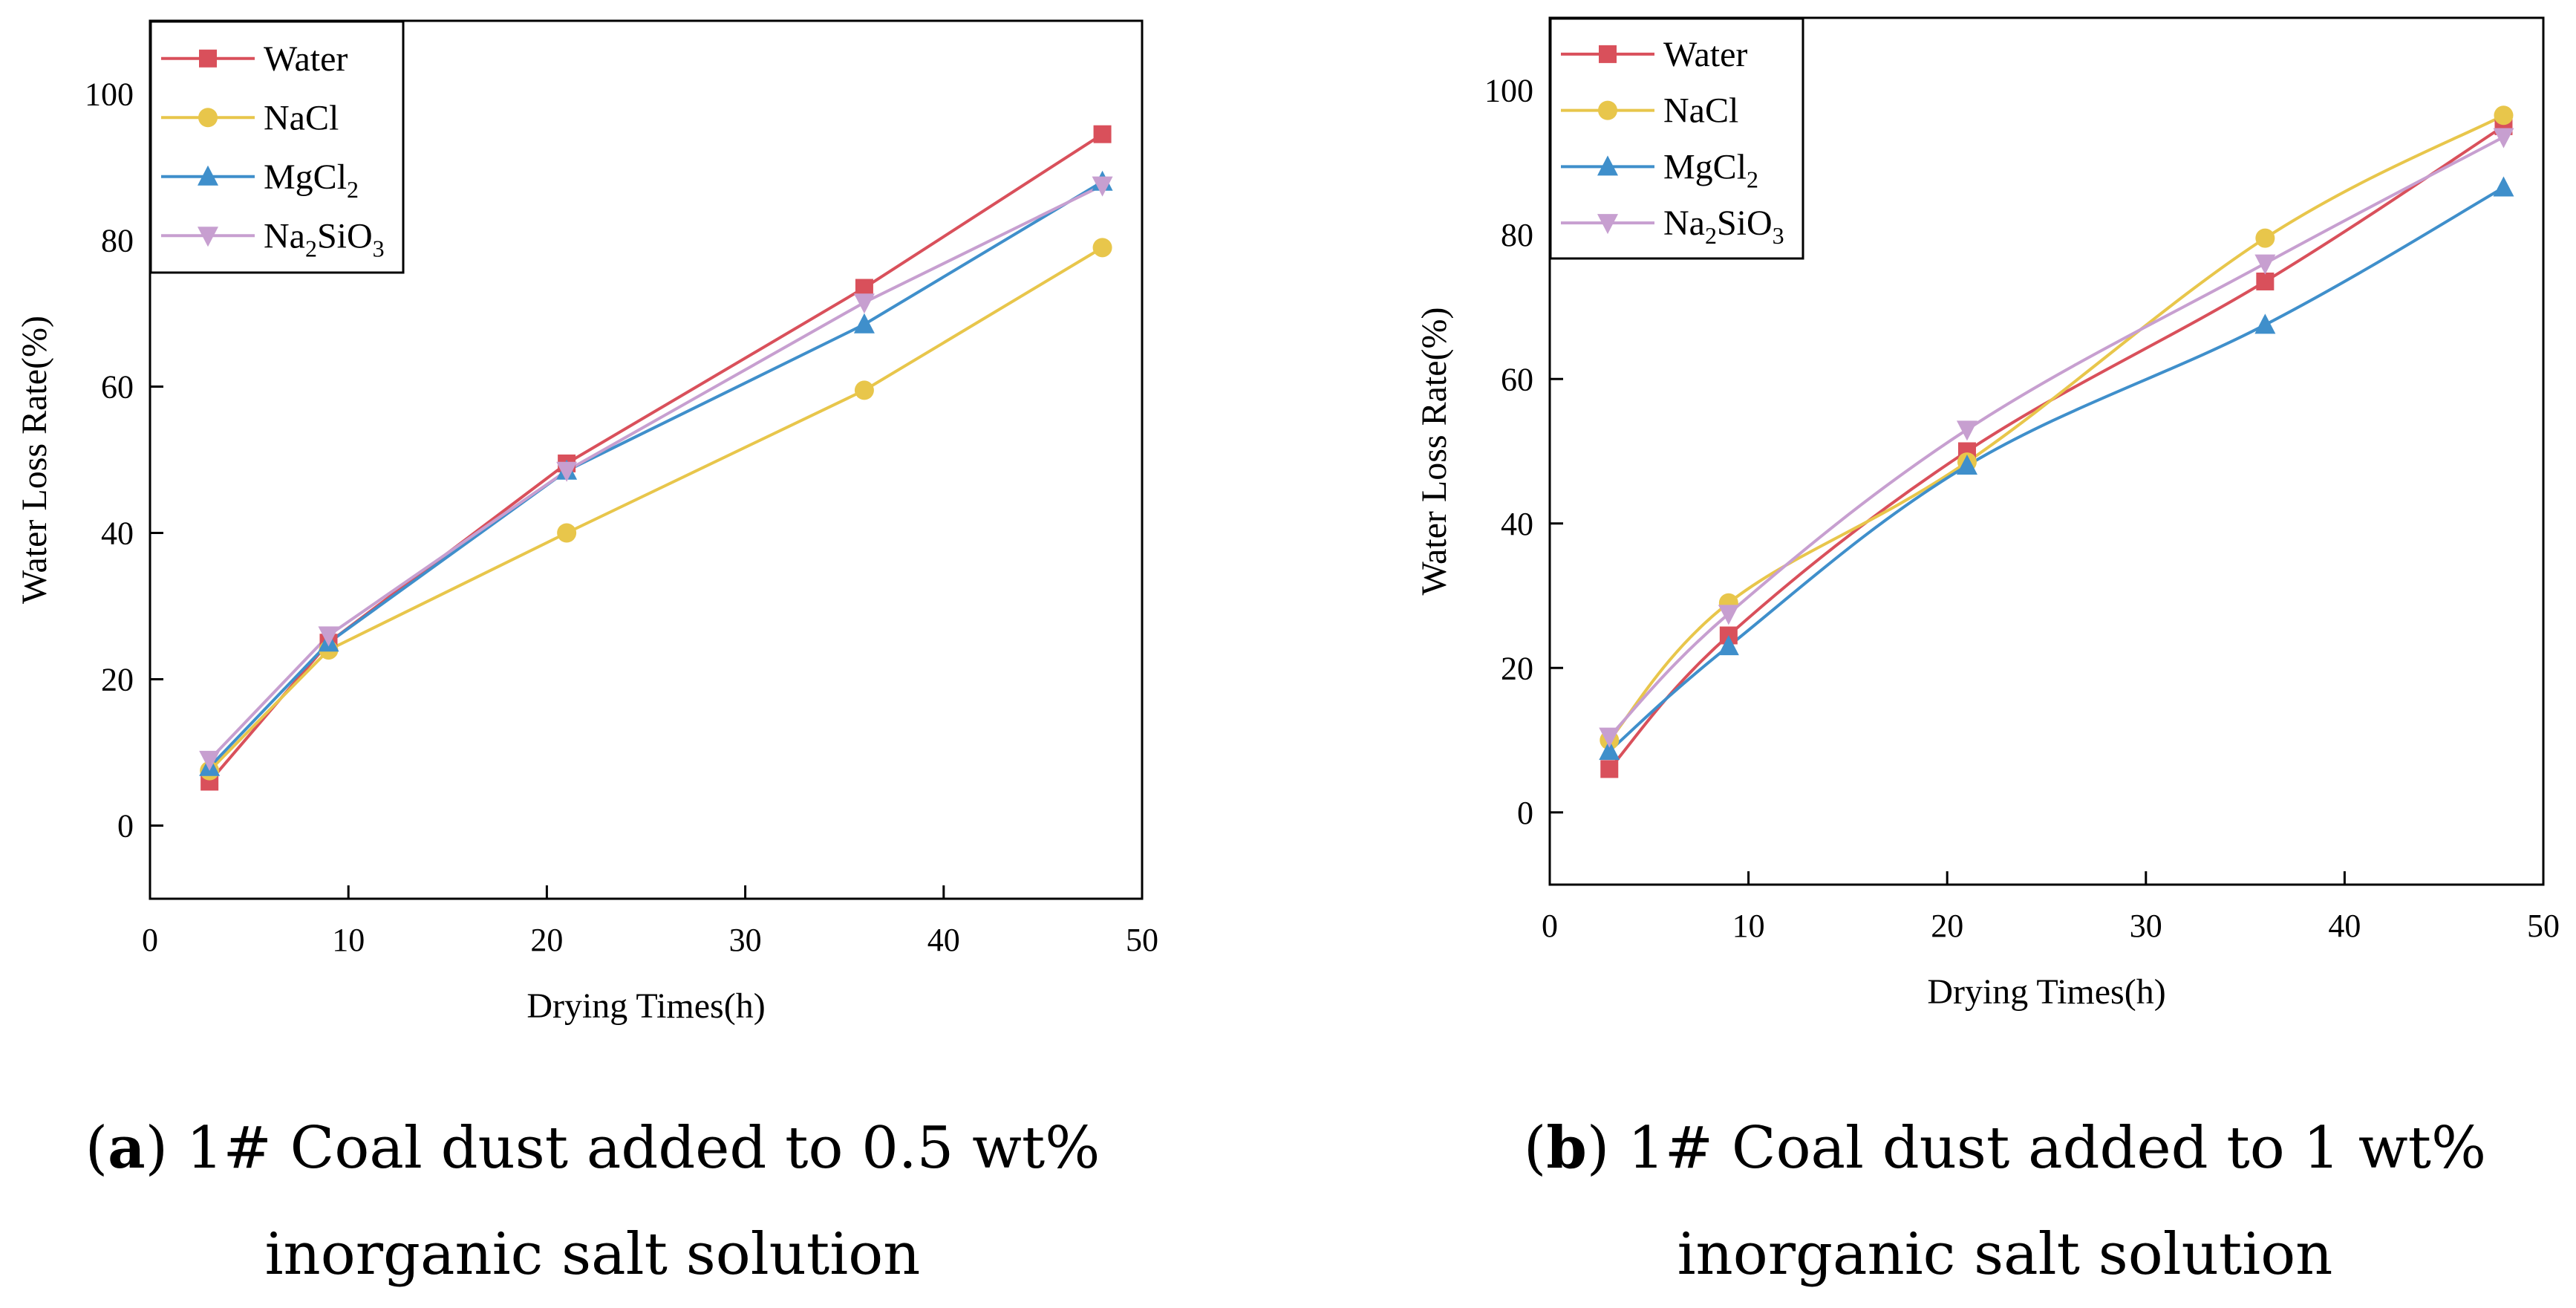 Image resolution: width=2576 pixels, height=1308 pixels. Describe the element at coordinates (2005, 1148) in the screenshot. I see `panel-caption-line-1: (b) 1# Coal dust added to 1 wt%` at that location.